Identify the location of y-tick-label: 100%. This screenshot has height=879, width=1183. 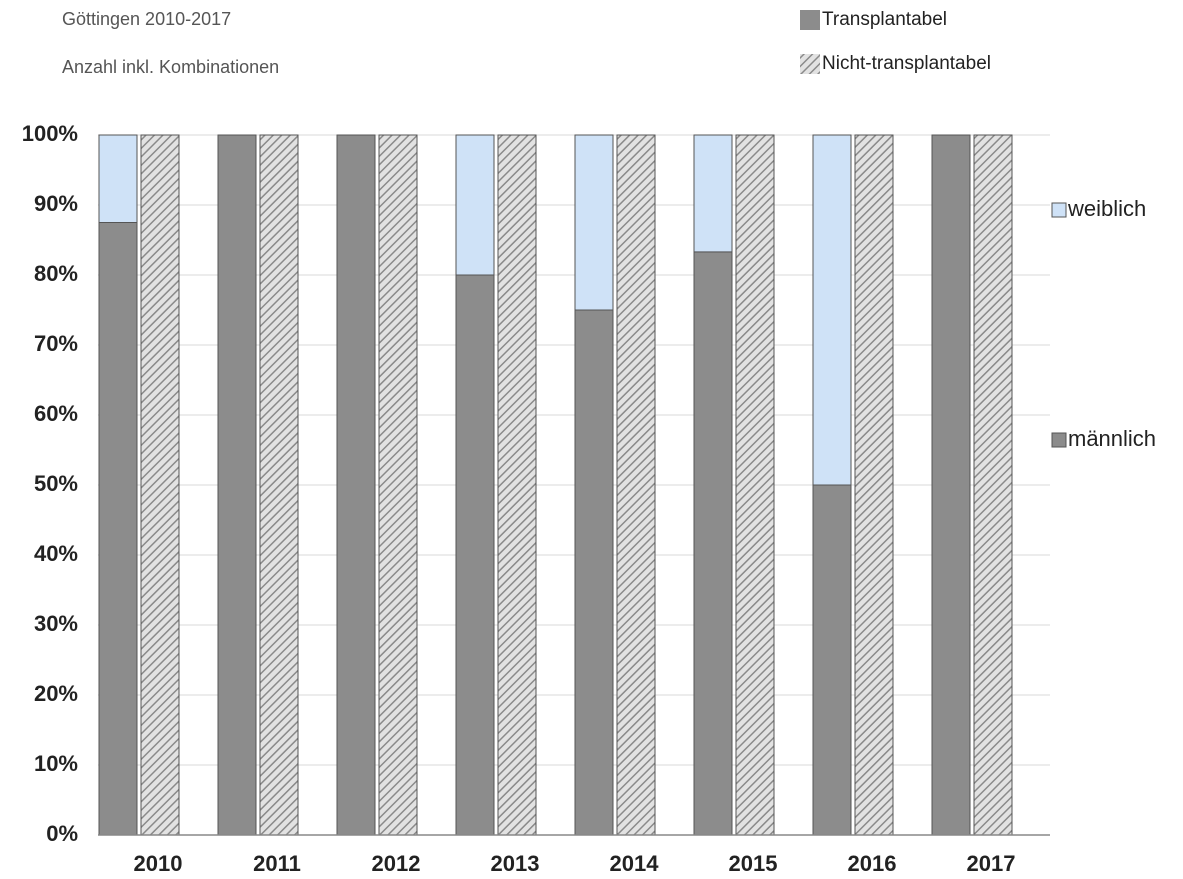
(50, 133).